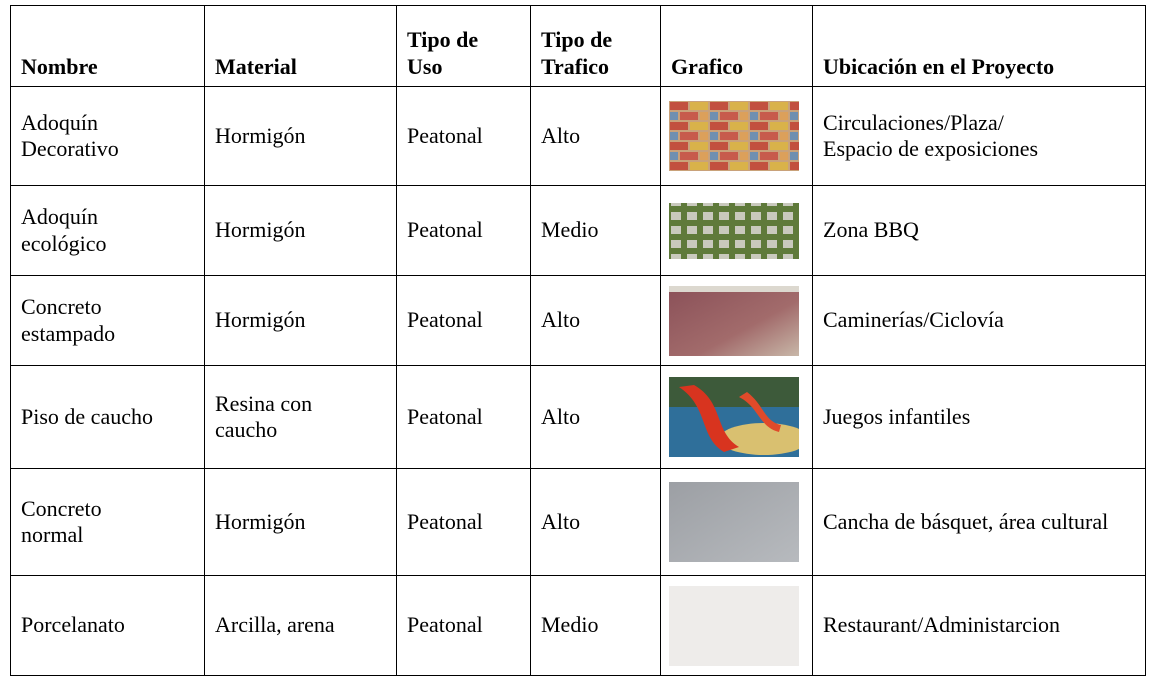 The height and width of the screenshot is (679, 1155). What do you see at coordinates (107, 320) in the screenshot?
I see `table-cell: Concreto estampado` at bounding box center [107, 320].